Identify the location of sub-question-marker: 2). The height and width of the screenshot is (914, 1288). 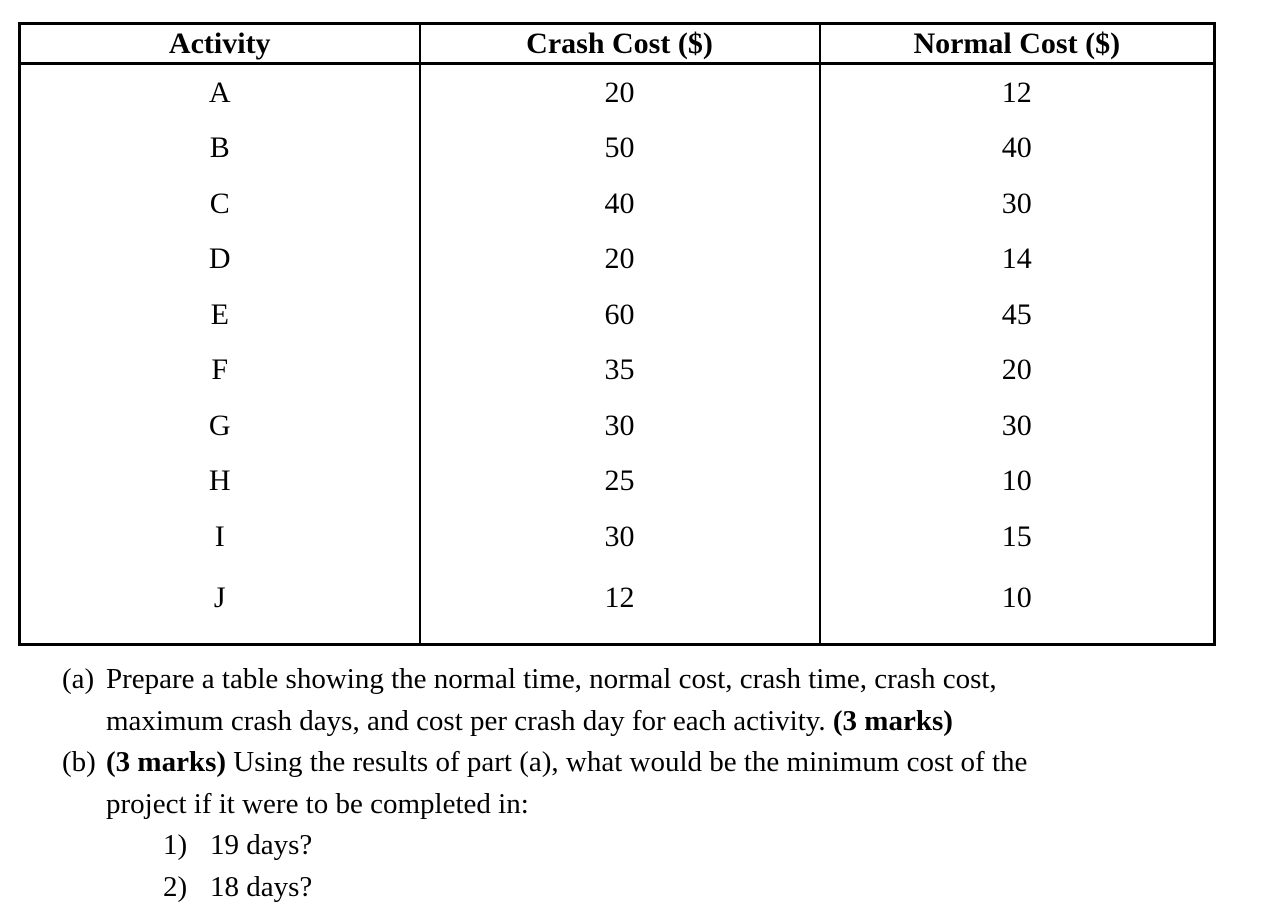
(175, 886).